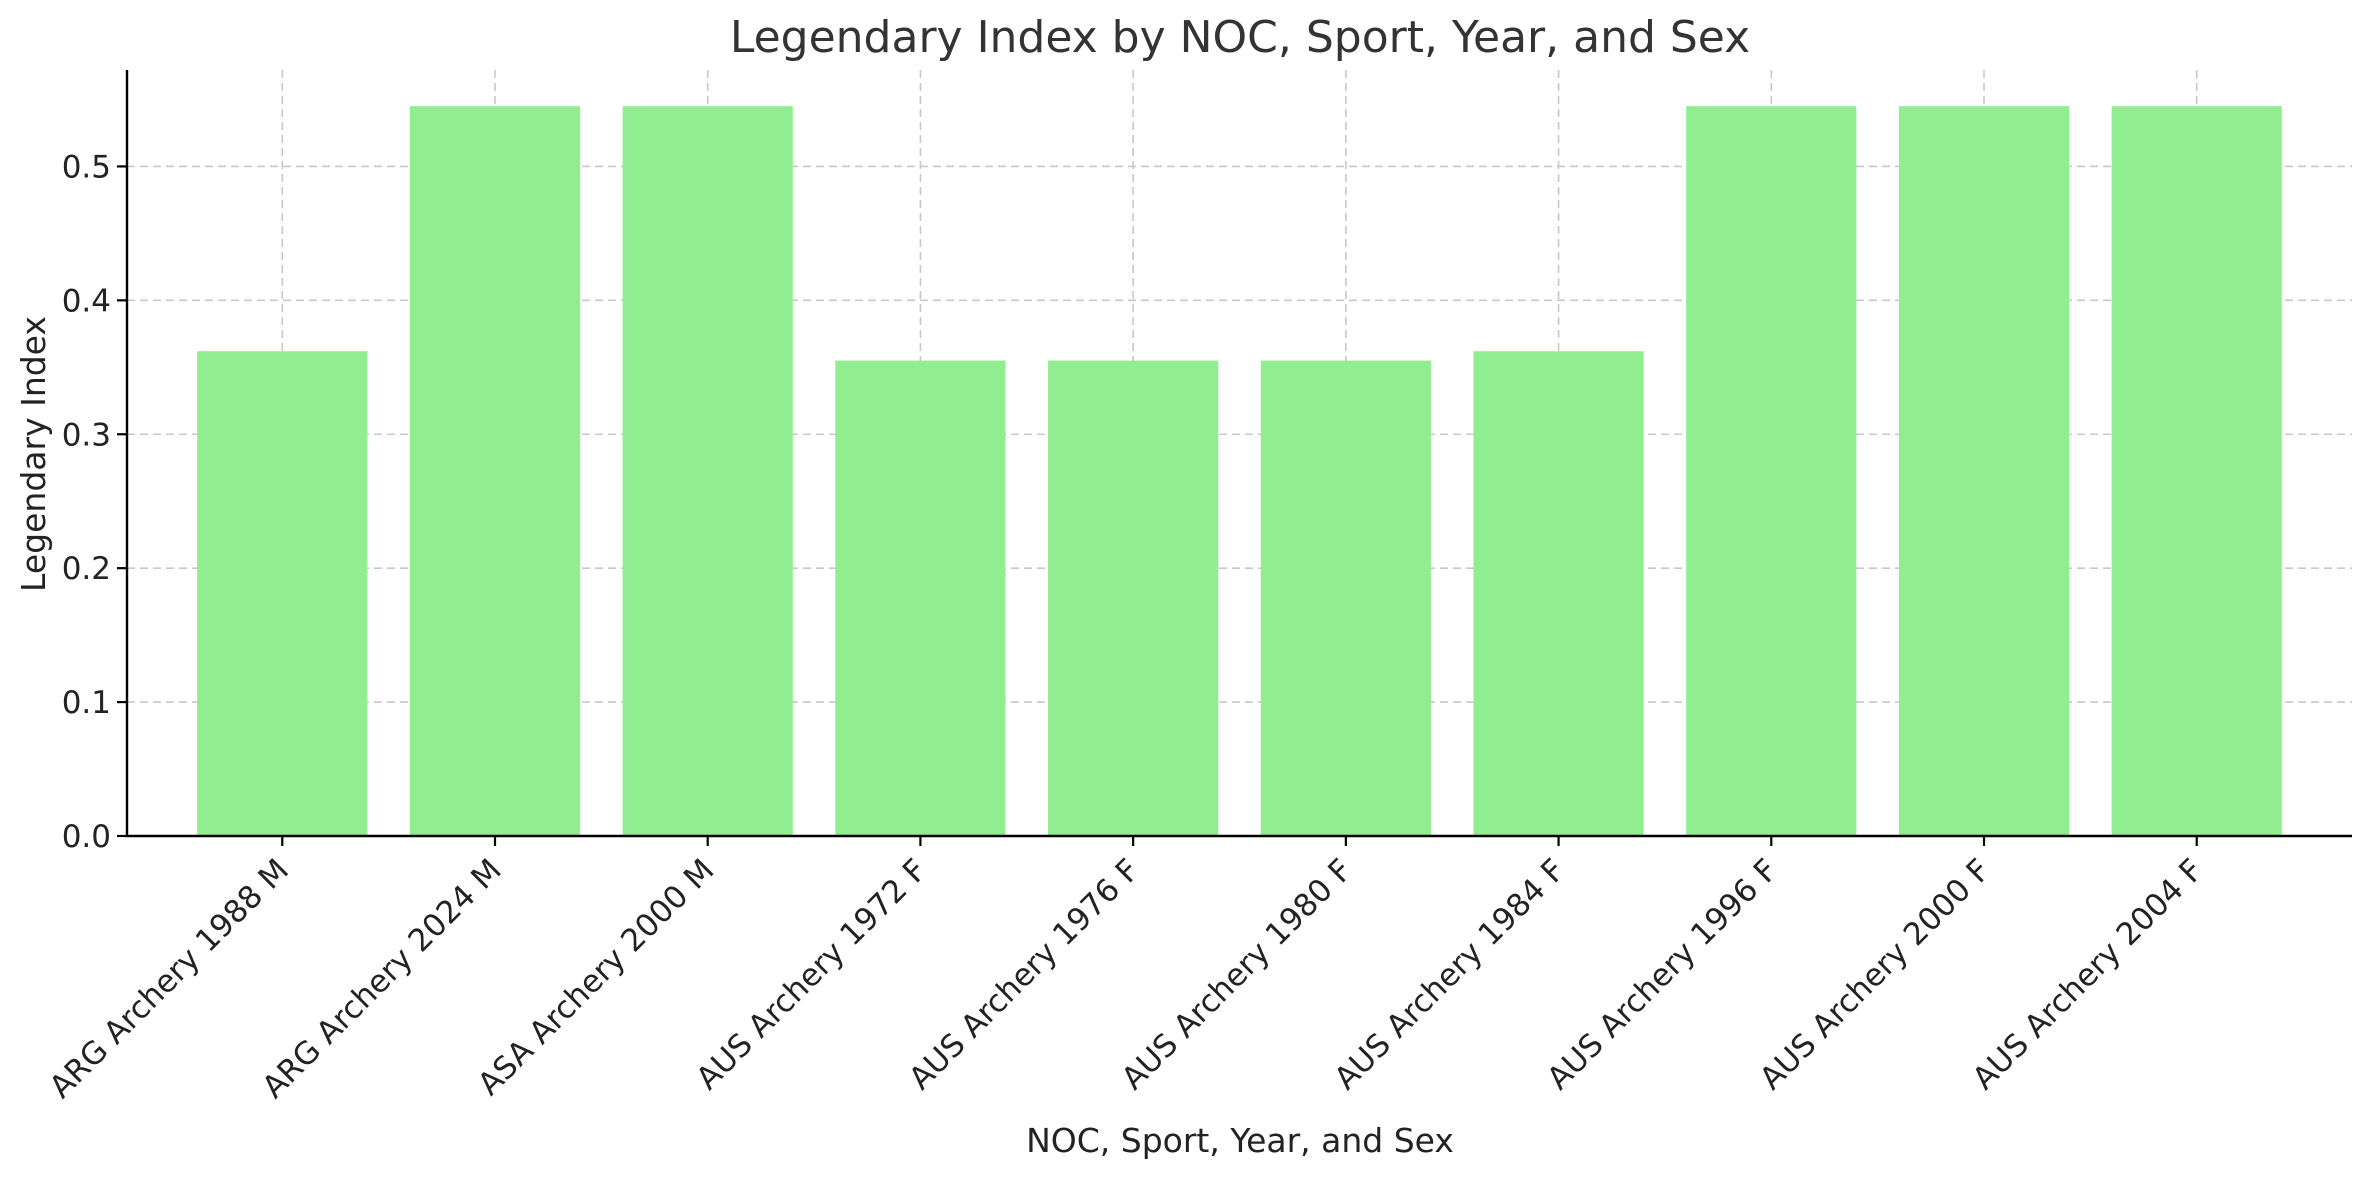 This screenshot has height=1180, width=2372. I want to click on x-tick-label: AUS Archery 1976 F, so click(1024, 974).